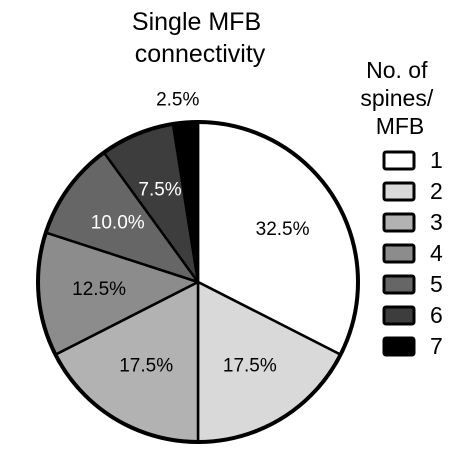 This screenshot has height=460, width=462. I want to click on legend-title: No. of spines/ MFB, so click(399, 98).